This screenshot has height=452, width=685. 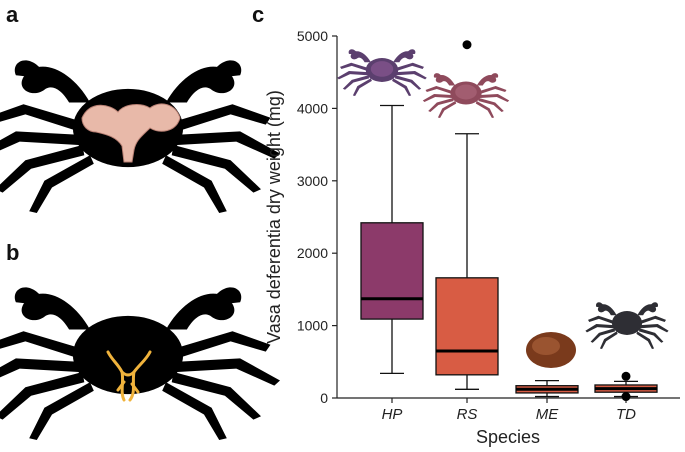 I want to click on x-tick-label: RS, so click(x=467, y=414).